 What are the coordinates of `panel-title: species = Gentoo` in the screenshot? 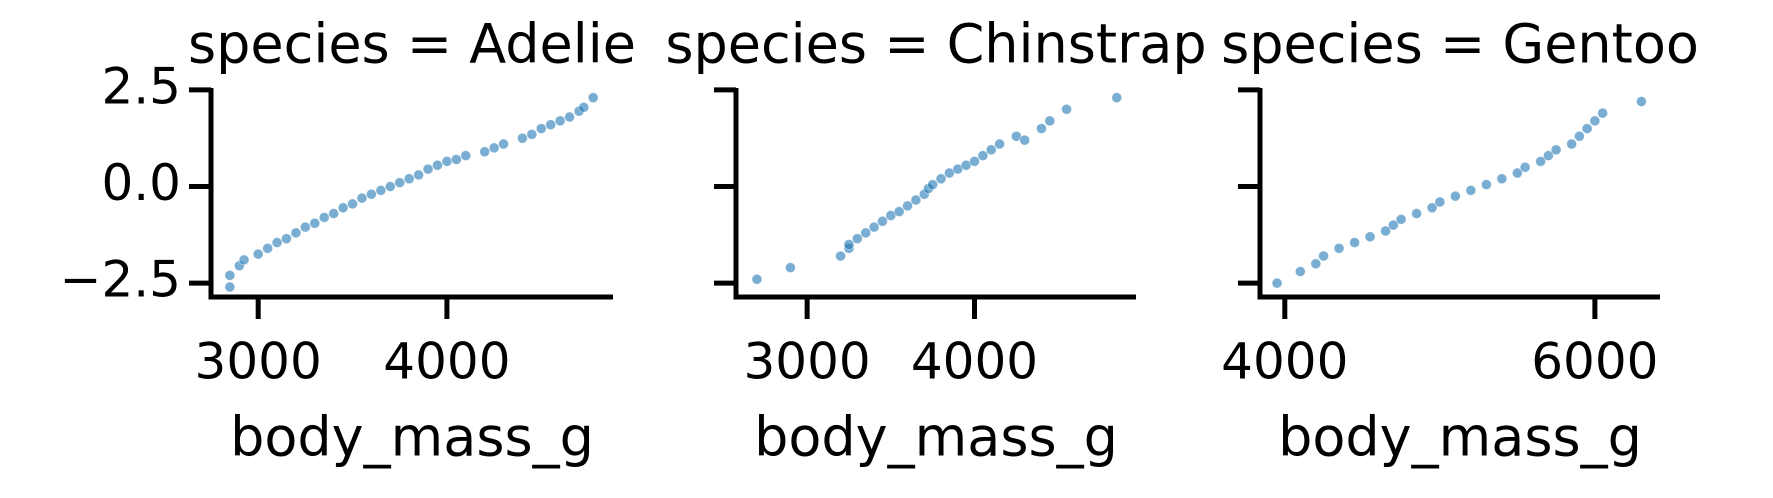 It's located at (1460, 44).